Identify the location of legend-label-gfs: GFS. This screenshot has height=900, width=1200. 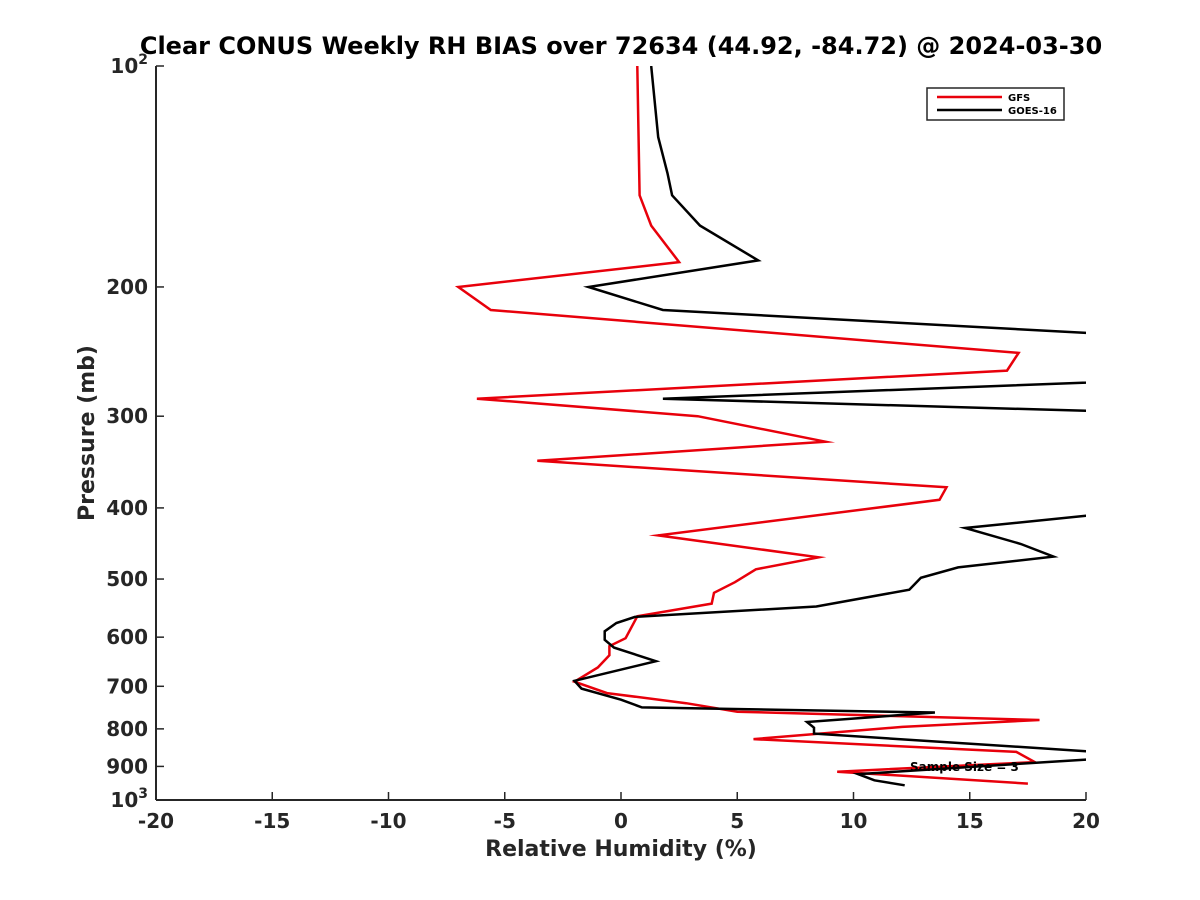
(1019, 98).